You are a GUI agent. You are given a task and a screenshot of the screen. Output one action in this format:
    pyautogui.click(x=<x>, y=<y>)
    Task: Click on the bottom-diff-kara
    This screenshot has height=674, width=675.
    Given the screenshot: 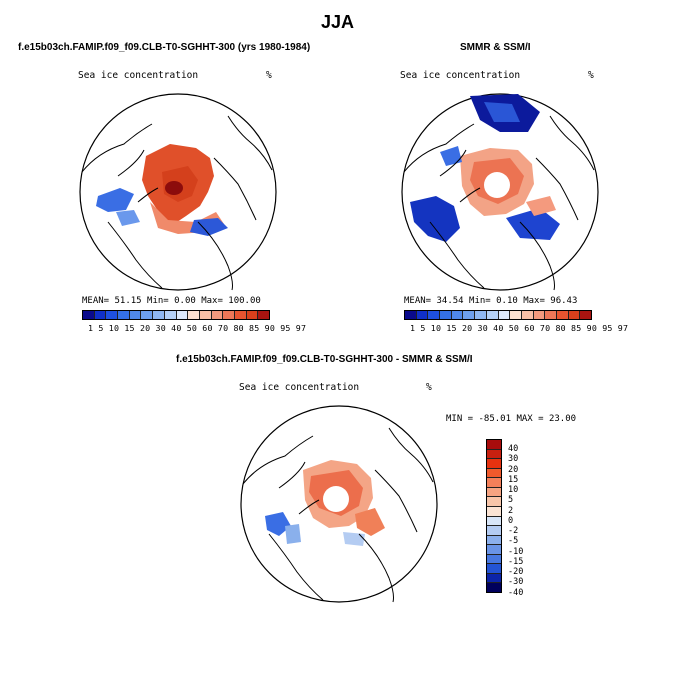 What is the action you would take?
    pyautogui.click(x=370, y=522)
    